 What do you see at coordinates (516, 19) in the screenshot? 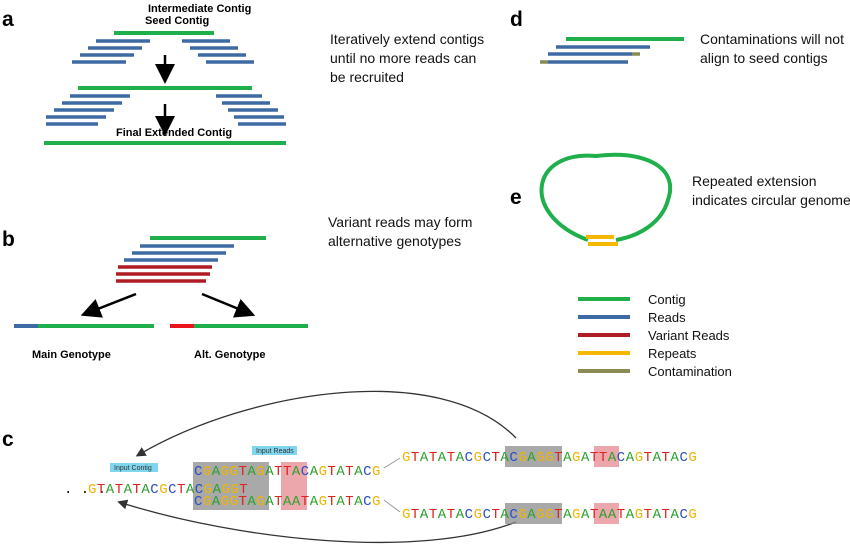
I see `panel-d-label: d` at bounding box center [516, 19].